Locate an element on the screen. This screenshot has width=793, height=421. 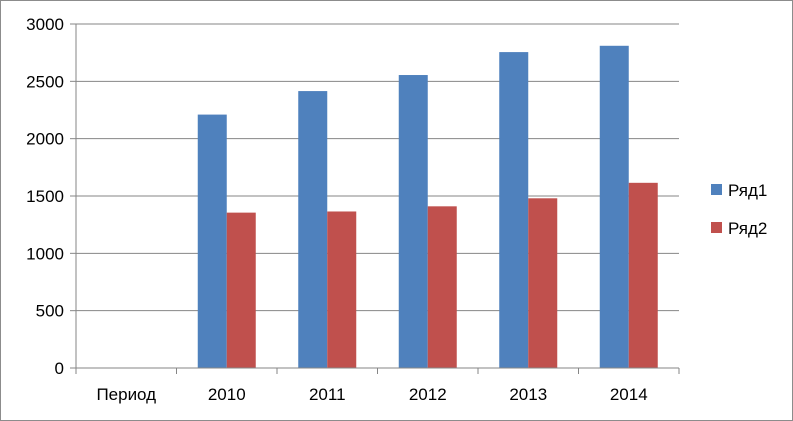
legend-label: Ряд2 is located at coordinates (747, 228).